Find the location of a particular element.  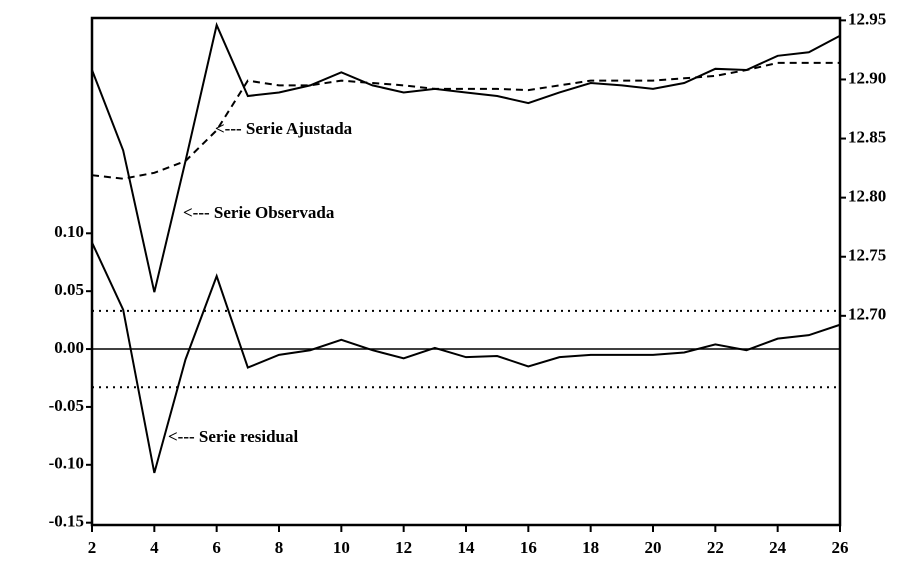

y2-tick-label: 12.70 is located at coordinates (867, 314).